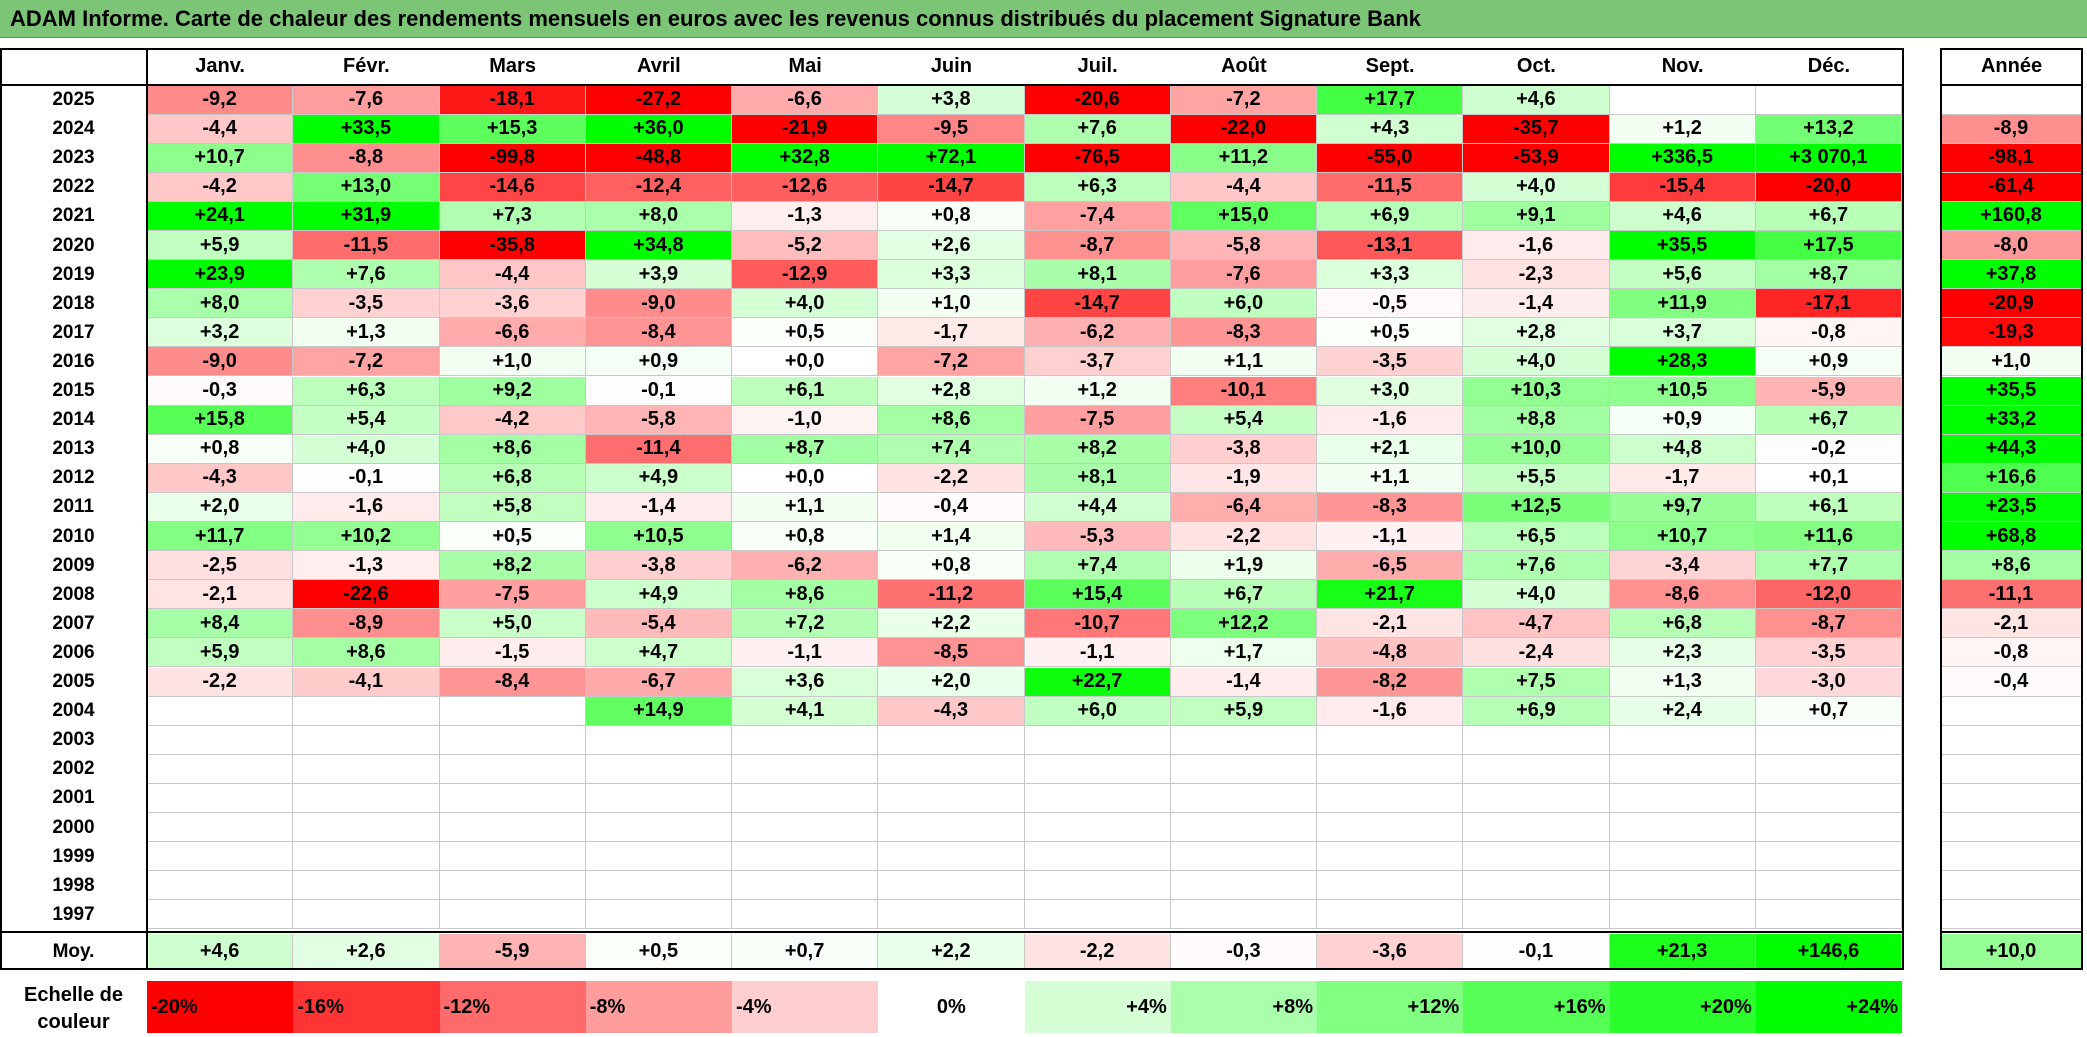 This screenshot has height=1037, width=2087. What do you see at coordinates (220, 100) in the screenshot?
I see `heatmap-cell: -9,2` at bounding box center [220, 100].